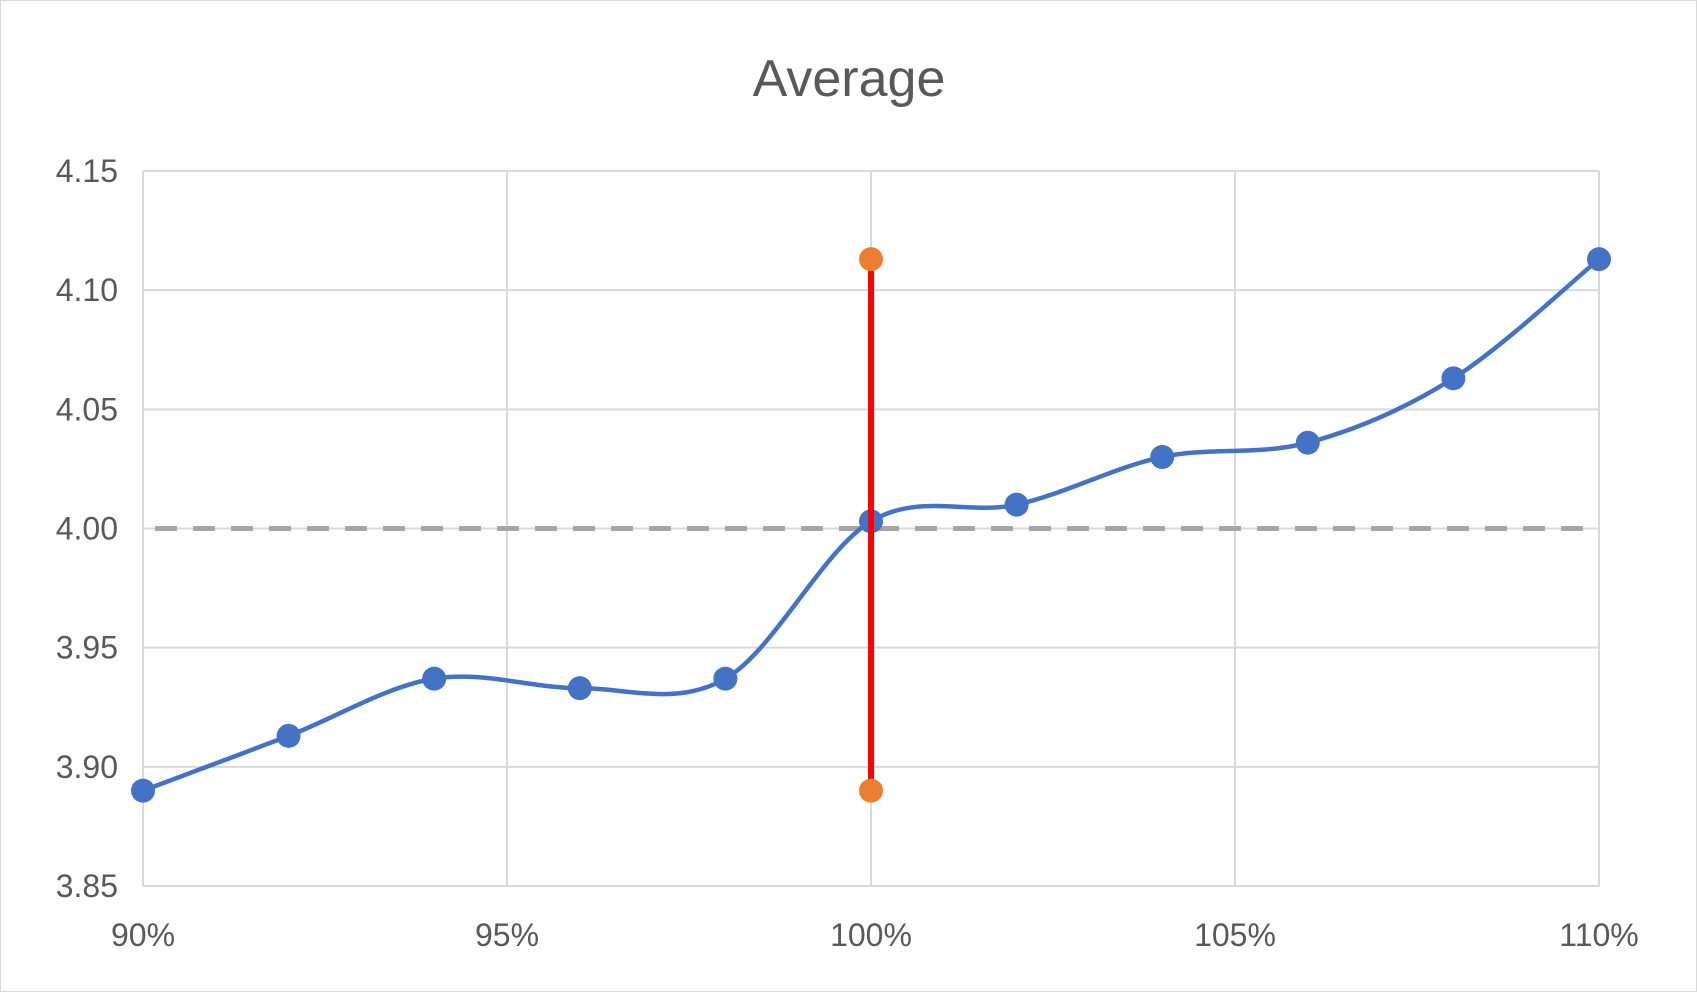 The width and height of the screenshot is (1697, 993). What do you see at coordinates (507, 935) in the screenshot?
I see `x-tick-label: 95%` at bounding box center [507, 935].